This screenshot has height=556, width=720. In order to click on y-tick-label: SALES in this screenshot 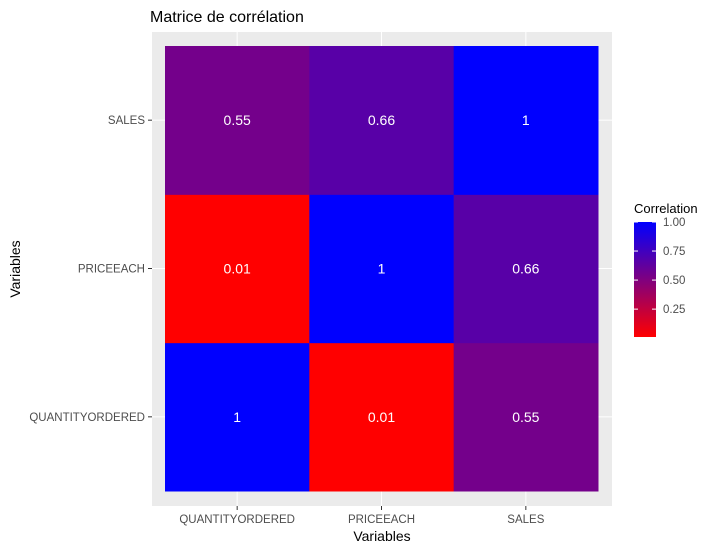, I will do `click(126, 121)`.